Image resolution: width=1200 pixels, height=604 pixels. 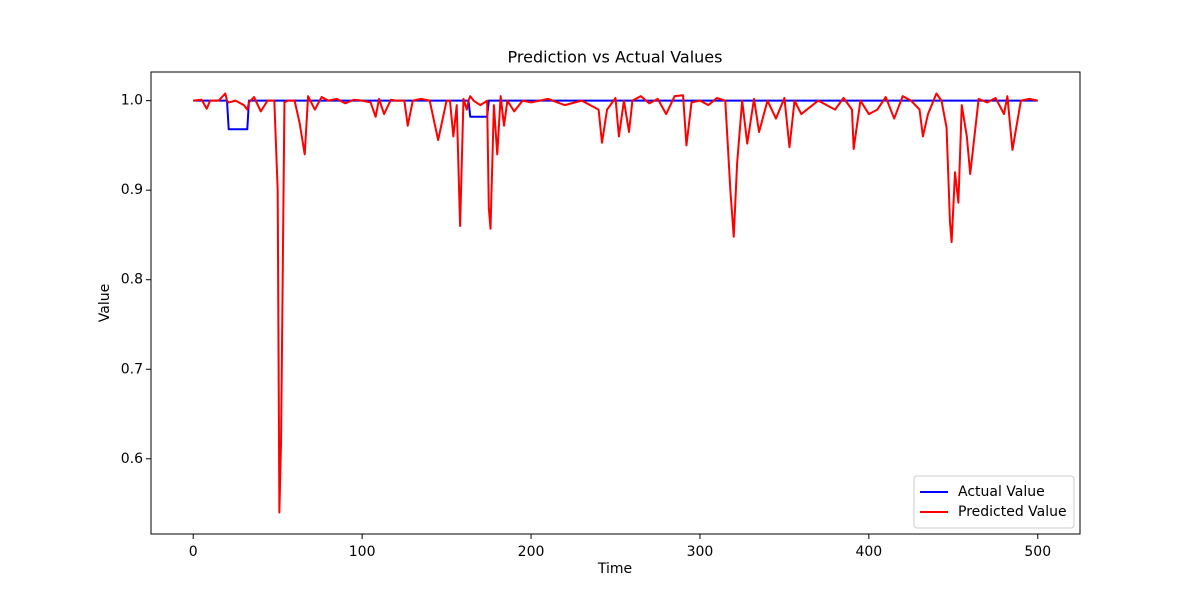 What do you see at coordinates (132, 190) in the screenshot?
I see `y-tick-label: 0.9` at bounding box center [132, 190].